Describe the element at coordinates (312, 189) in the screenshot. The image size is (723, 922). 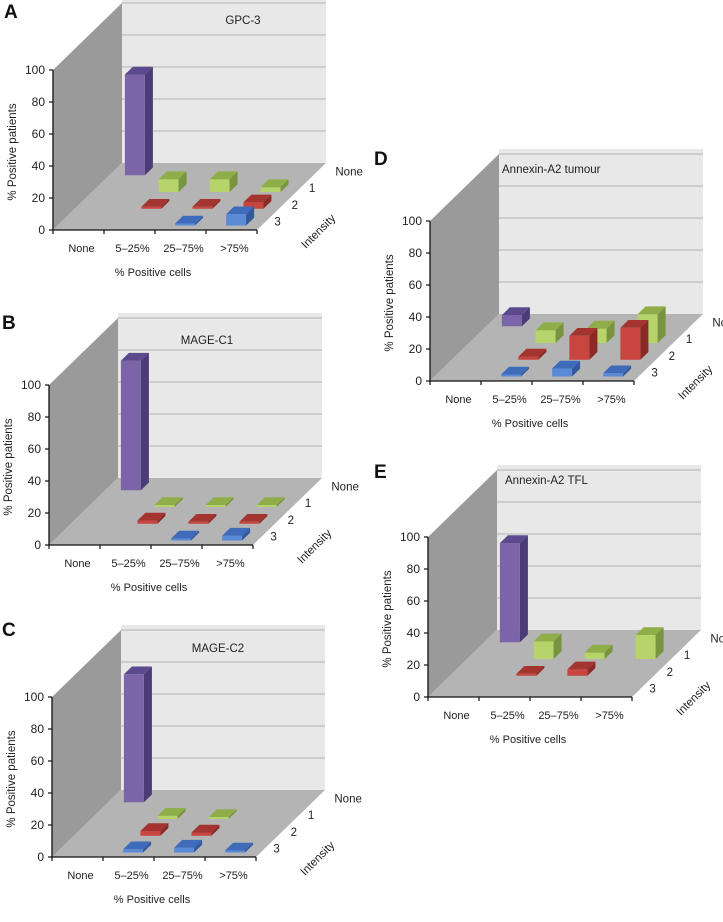
I see `intensity-tick-label: 1` at that location.